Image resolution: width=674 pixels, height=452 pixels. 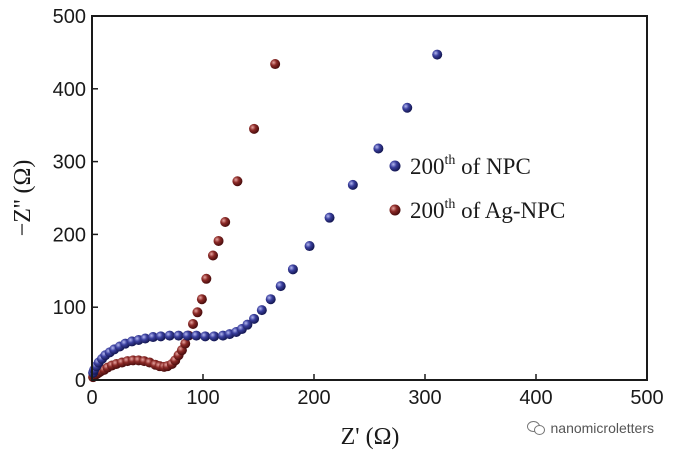 I want to click on y-tick-label: 400, so click(x=69, y=90).